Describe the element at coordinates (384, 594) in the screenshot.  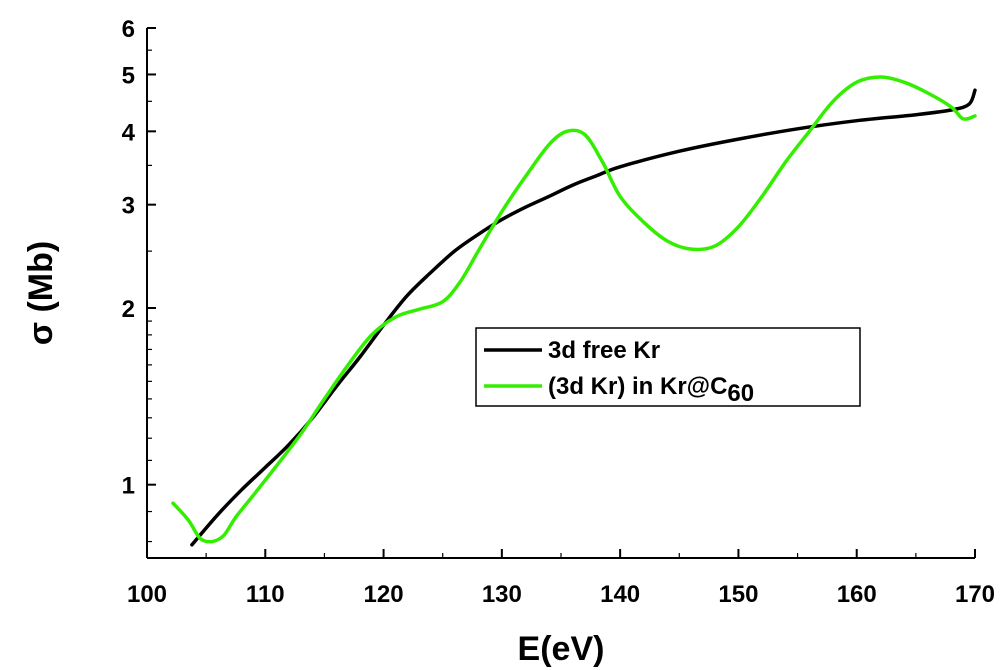
I see `x-tick-label-120: 120` at that location.